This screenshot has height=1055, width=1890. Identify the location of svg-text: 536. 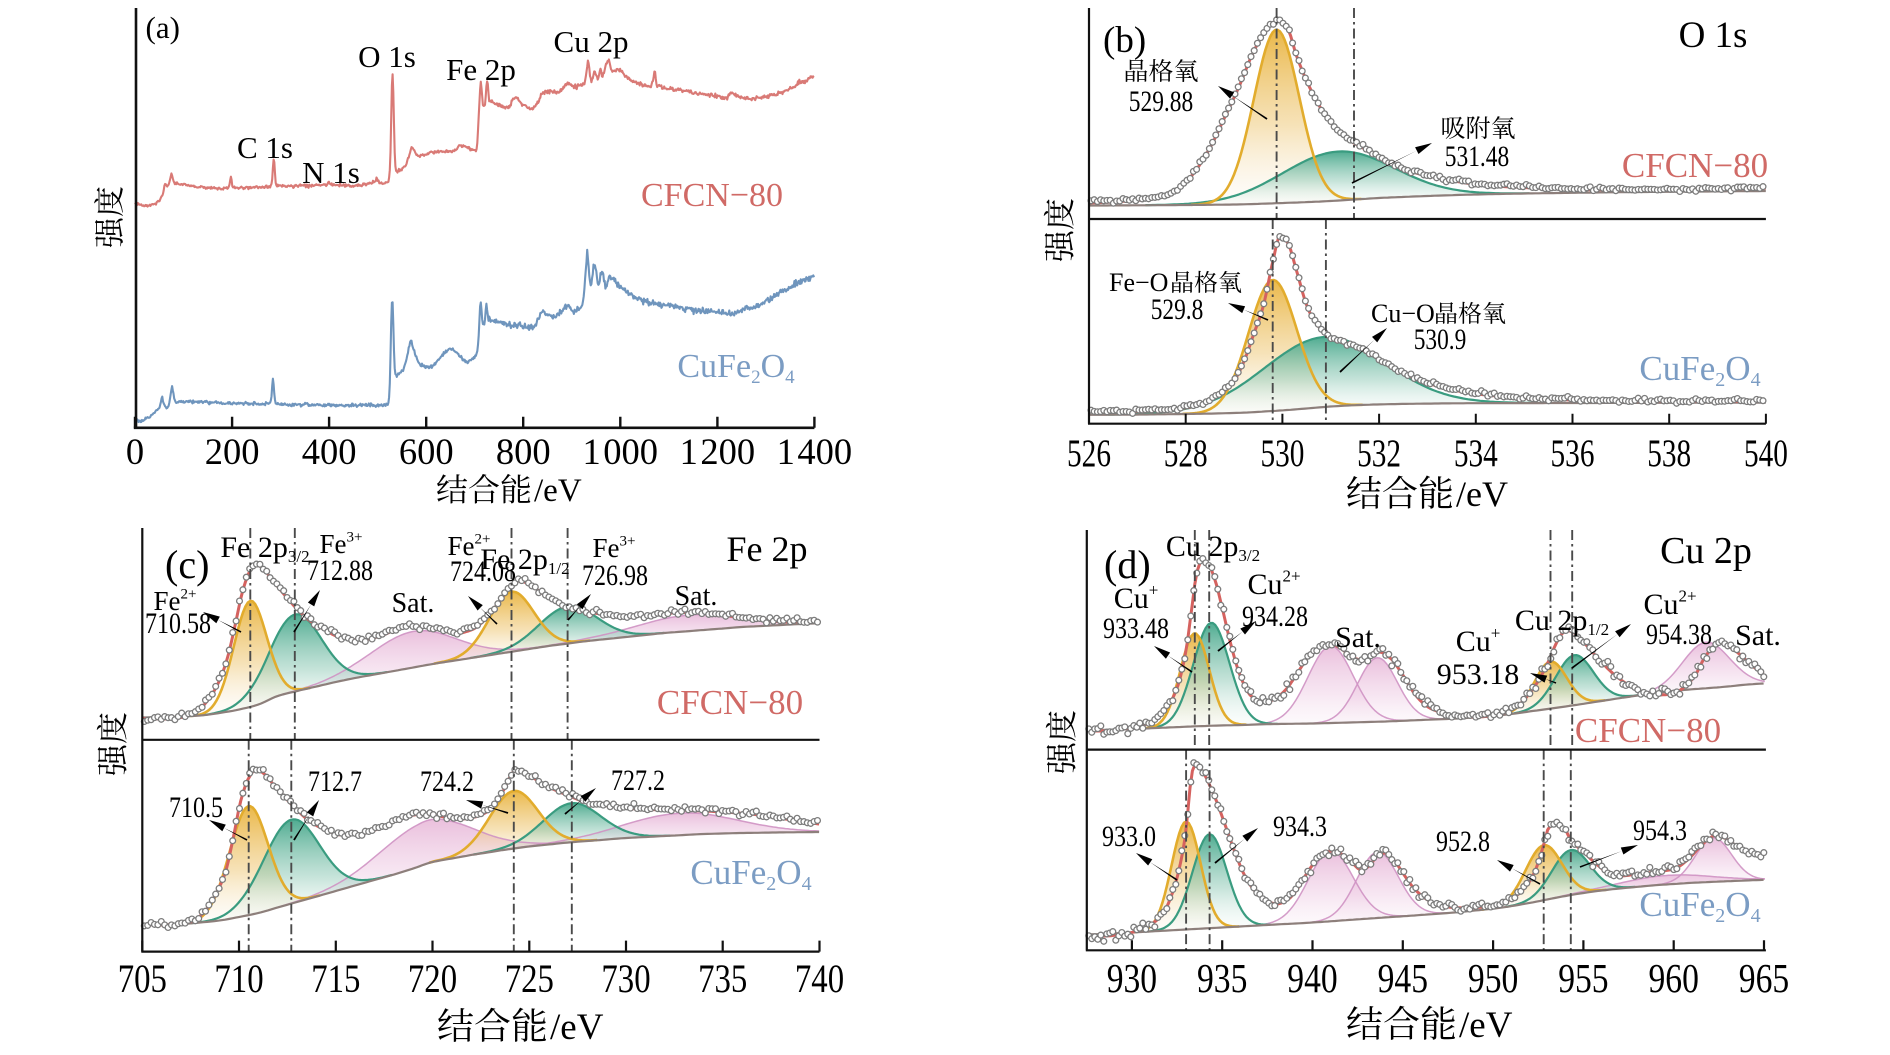
(1573, 453).